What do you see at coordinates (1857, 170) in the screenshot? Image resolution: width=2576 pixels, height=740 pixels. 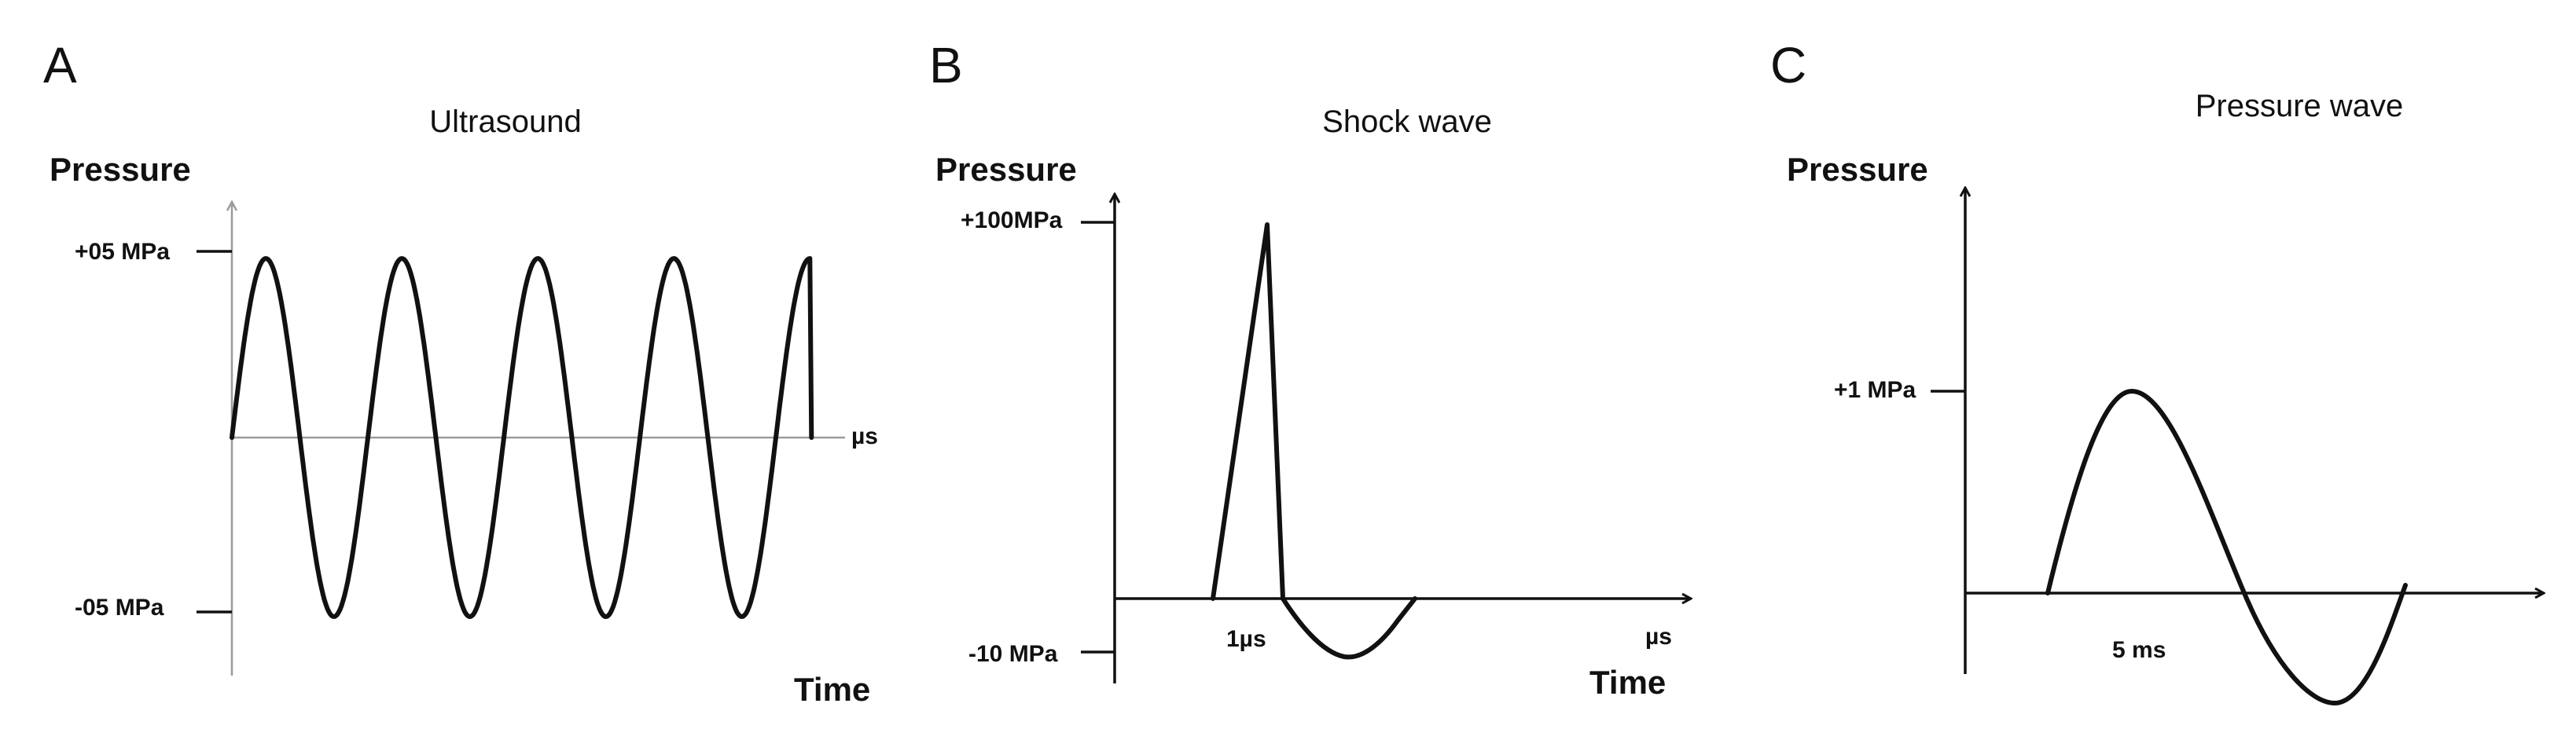 I see `panel-c-y-axis-label: Pressure` at bounding box center [1857, 170].